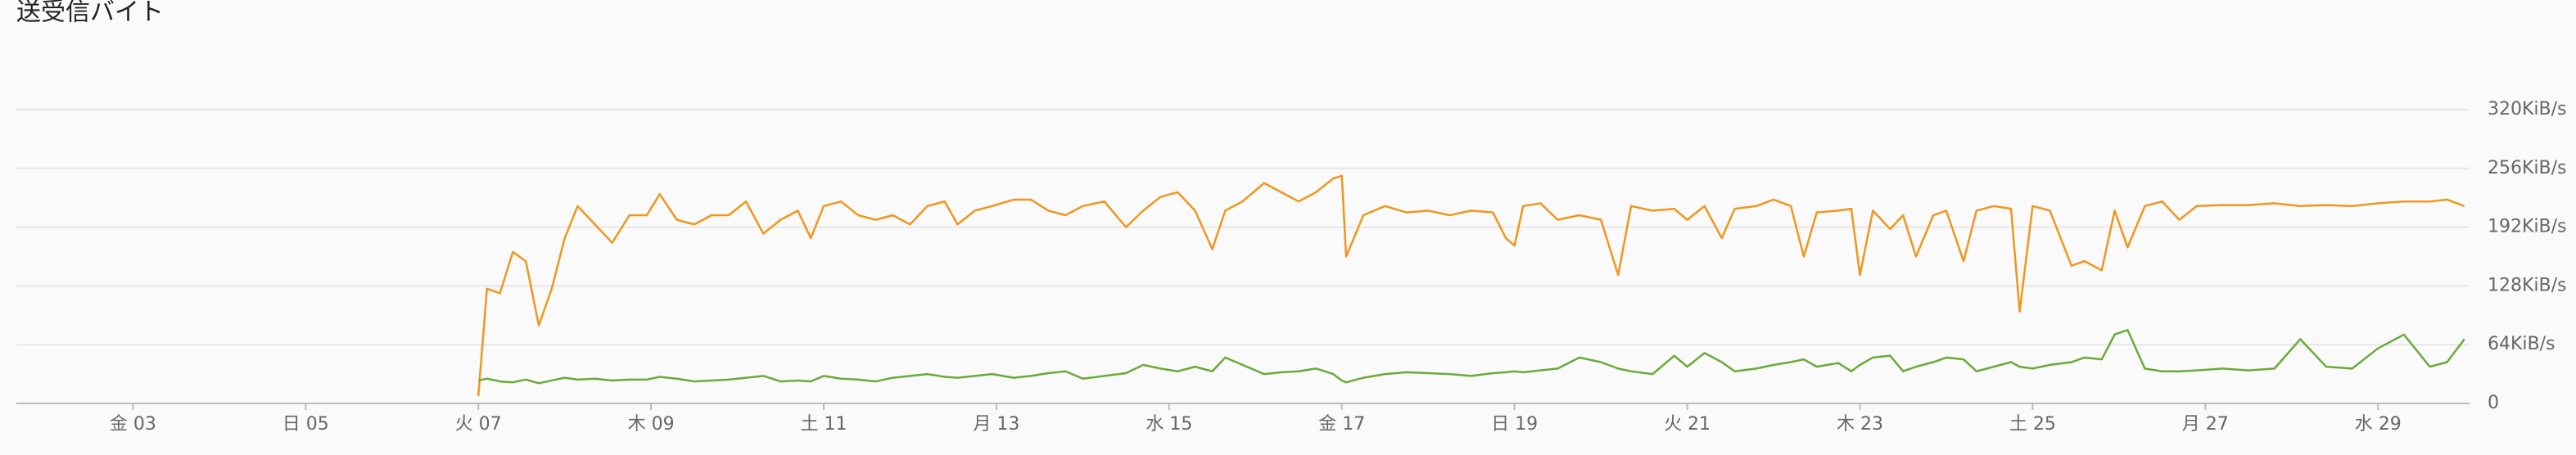 Image resolution: width=2576 pixels, height=455 pixels. Describe the element at coordinates (996, 425) in the screenshot. I see `x-tick-label: 月 13` at that location.